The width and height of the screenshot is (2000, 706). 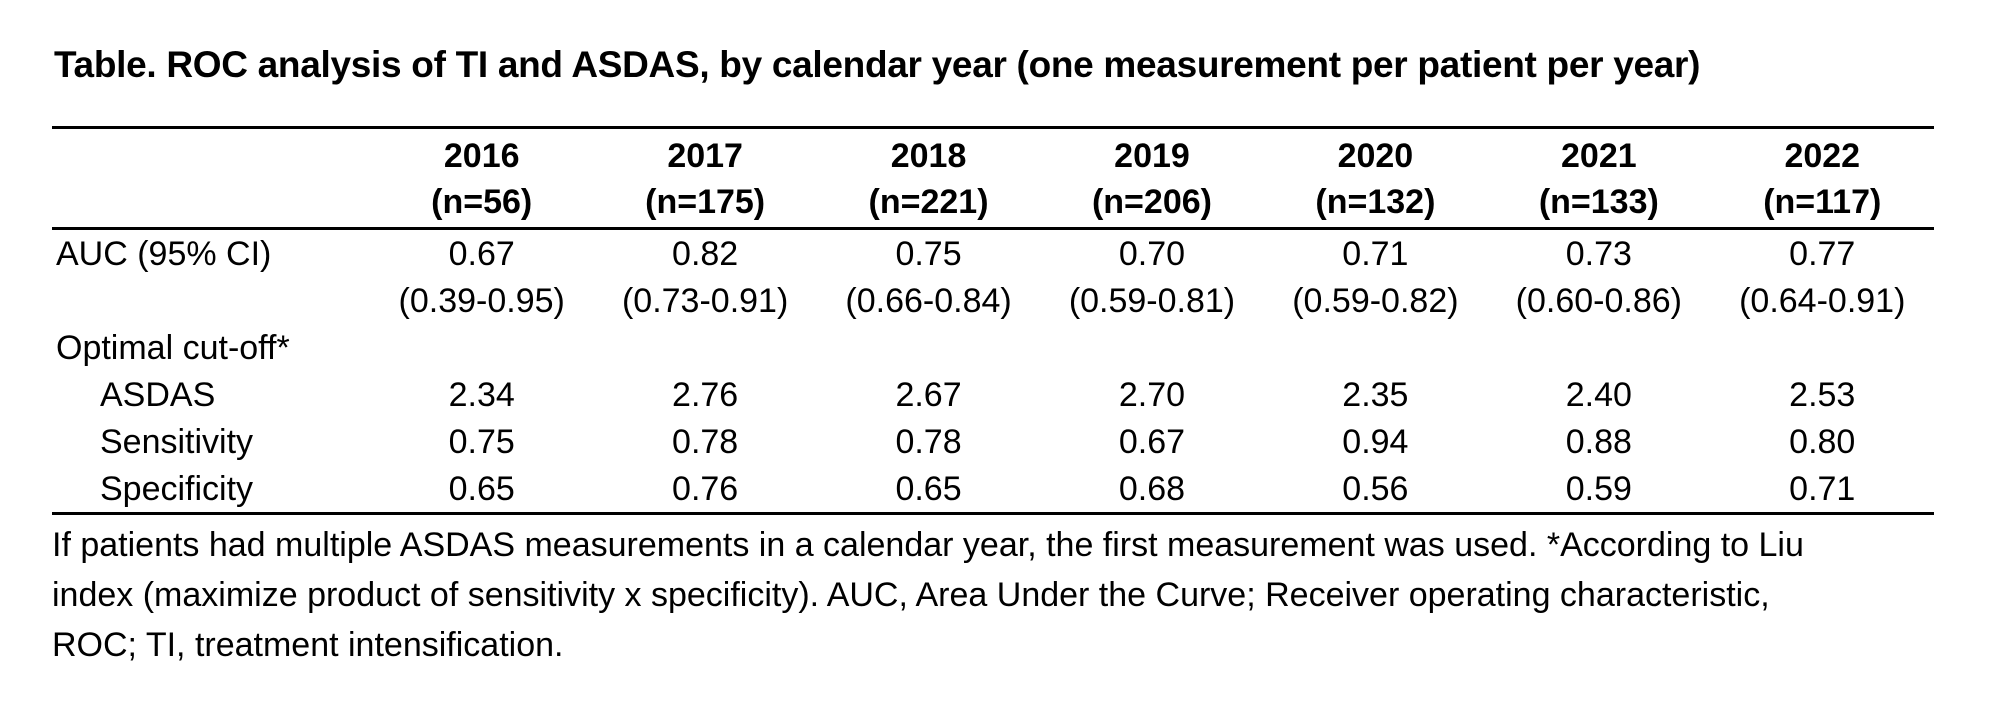 I want to click on table-cell: 0.77, so click(x=1822, y=253).